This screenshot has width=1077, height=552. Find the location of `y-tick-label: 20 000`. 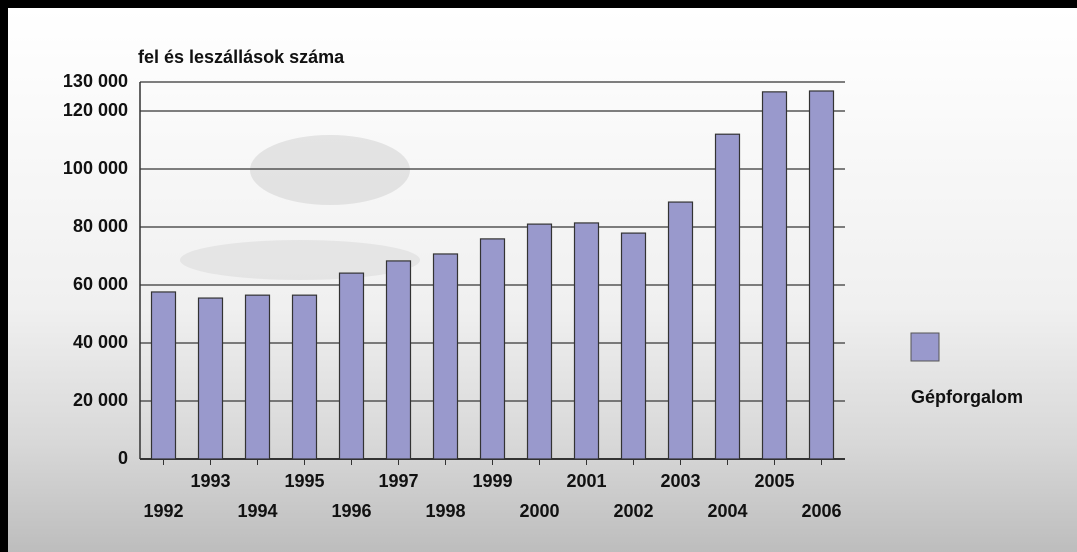

y-tick-label: 20 000 is located at coordinates (100, 400).